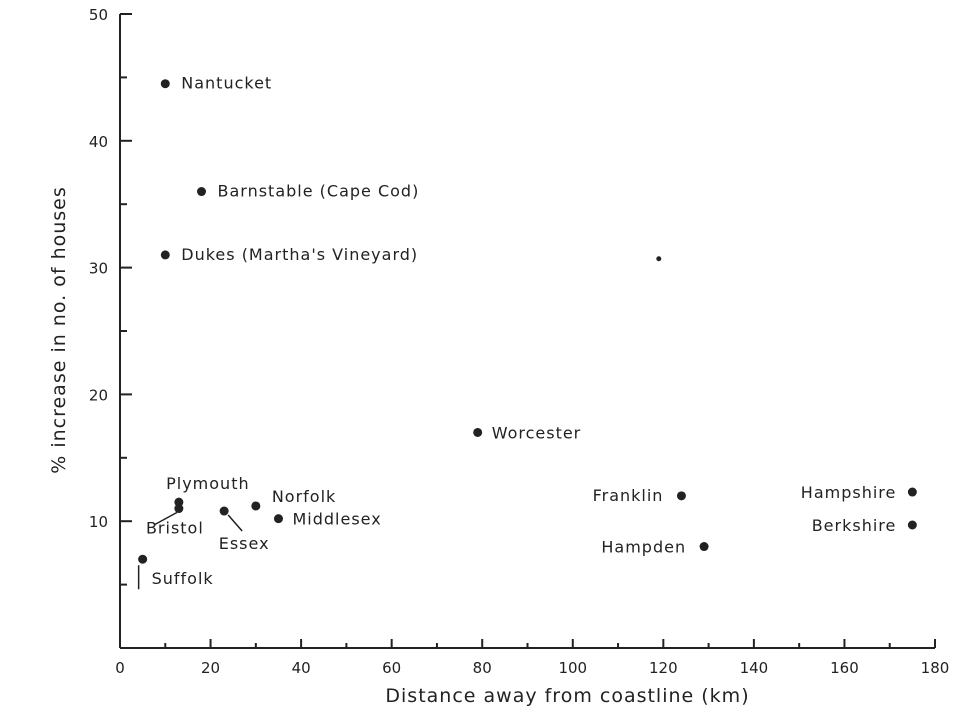 The width and height of the screenshot is (960, 720). I want to click on y-tick-label: 10, so click(98, 522).